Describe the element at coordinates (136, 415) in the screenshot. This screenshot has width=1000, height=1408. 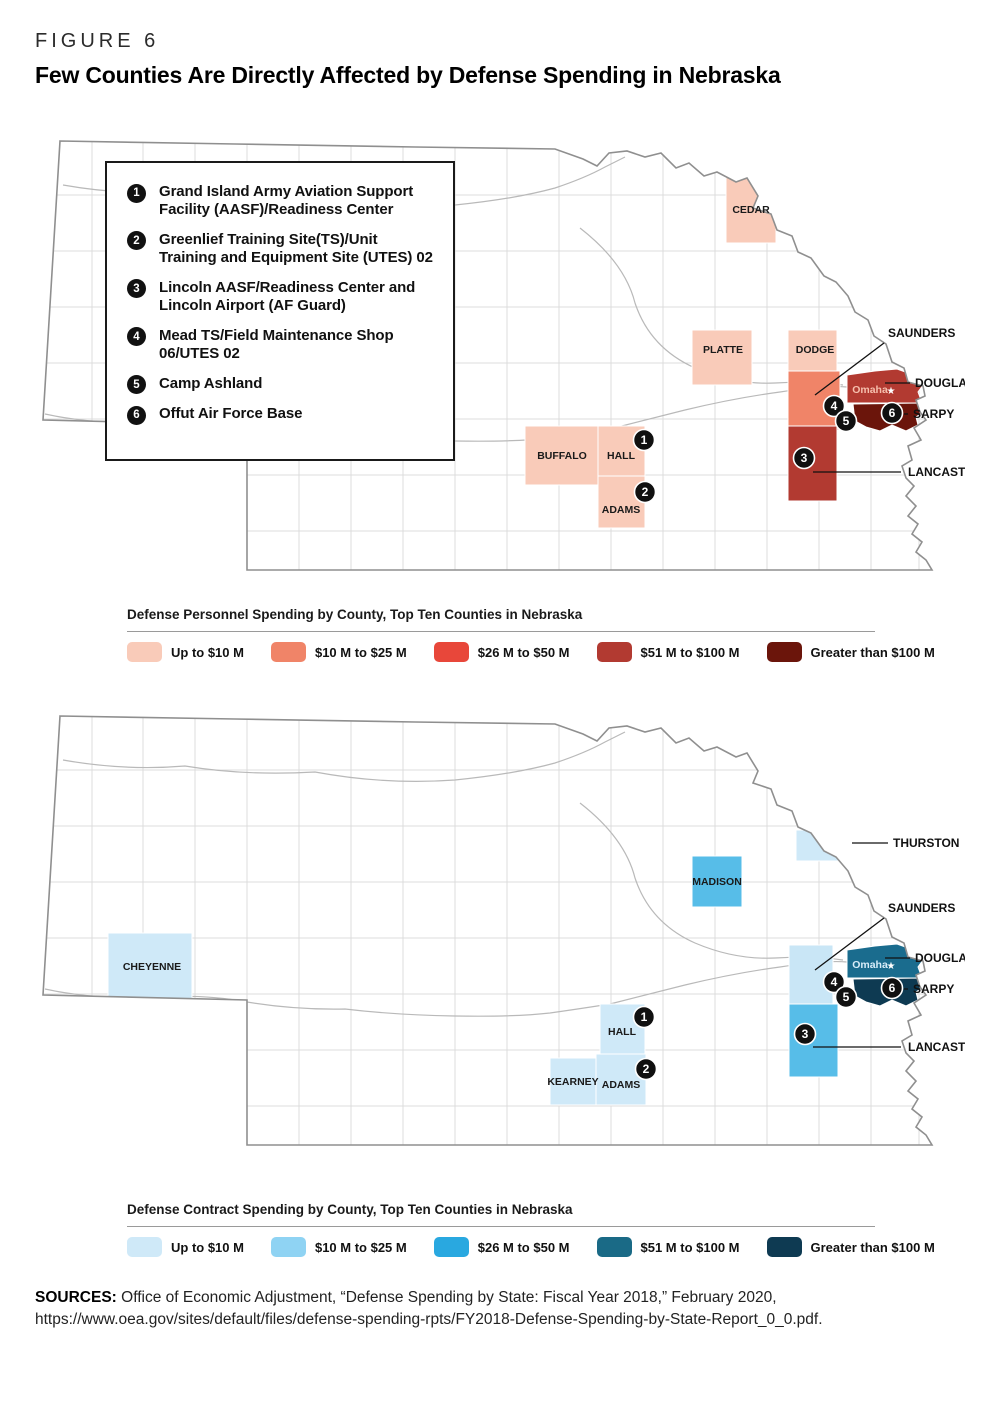
I see `facility-number-badge: 6` at that location.